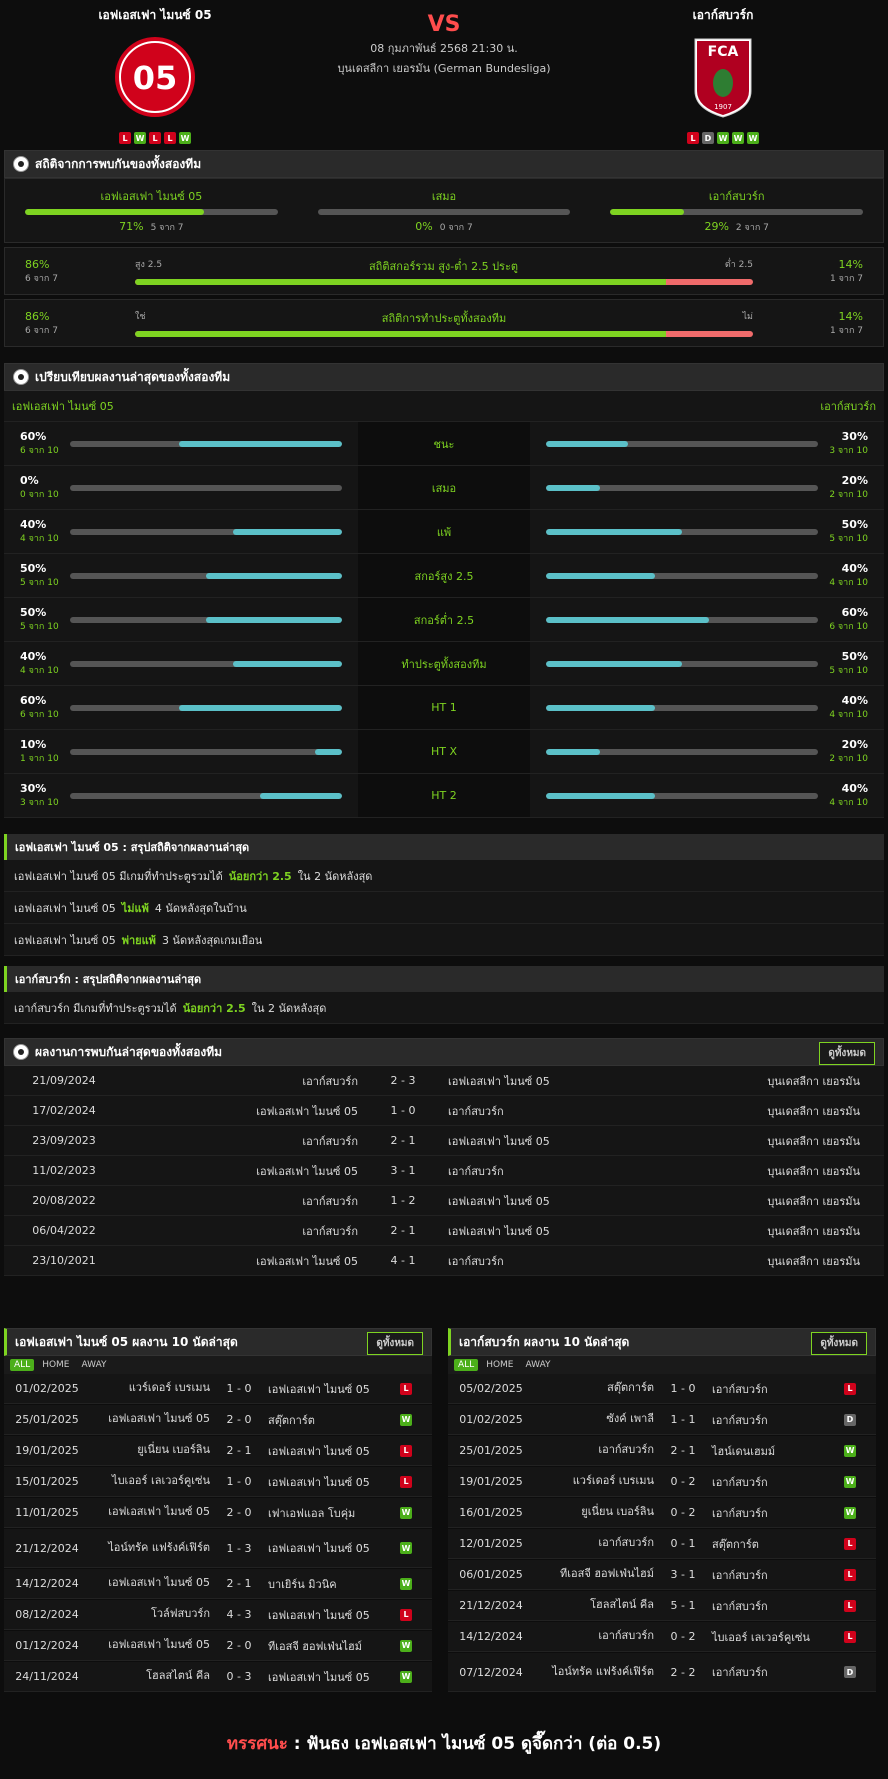 This screenshot has width=888, height=1779. What do you see at coordinates (444, 443) in the screenshot?
I see `compare-label: ชนะ` at bounding box center [444, 443].